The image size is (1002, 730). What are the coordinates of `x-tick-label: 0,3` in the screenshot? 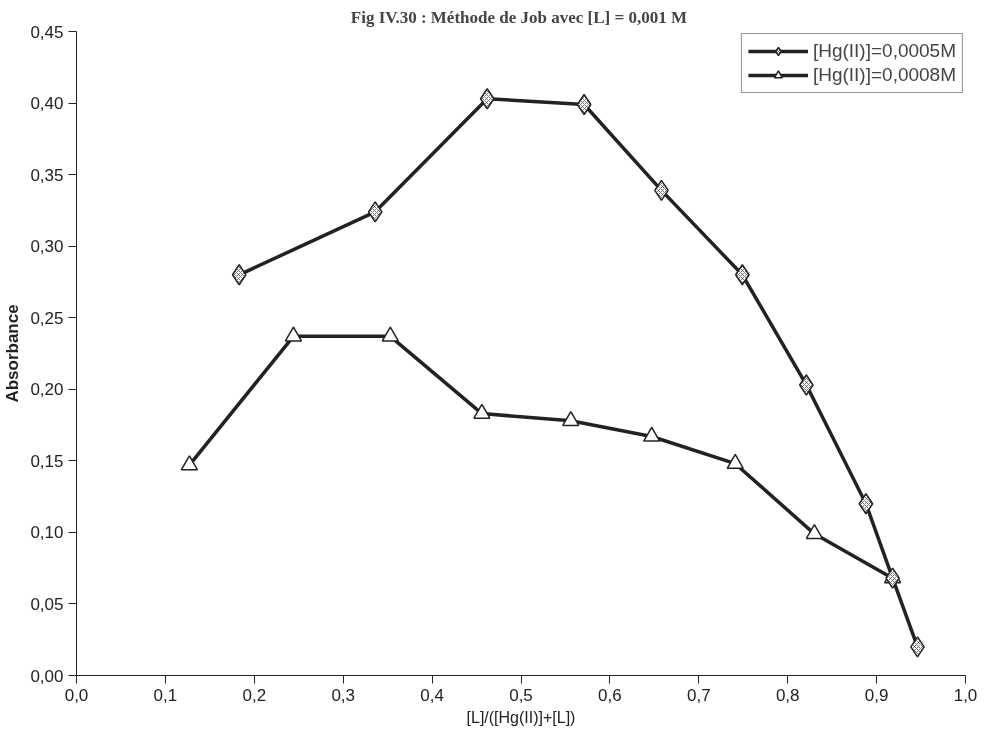 It's located at (343, 695).